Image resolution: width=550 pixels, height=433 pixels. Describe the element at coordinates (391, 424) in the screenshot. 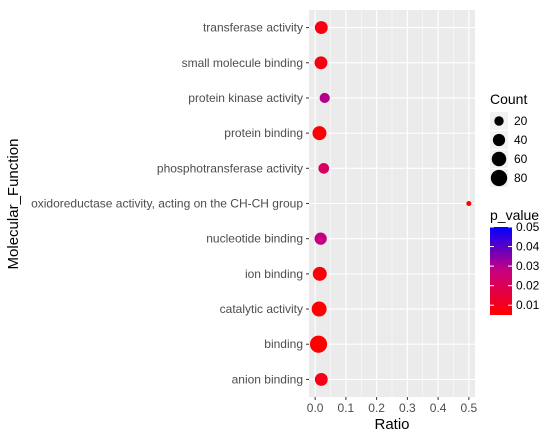

I see `x-axis-title: Ratio` at that location.